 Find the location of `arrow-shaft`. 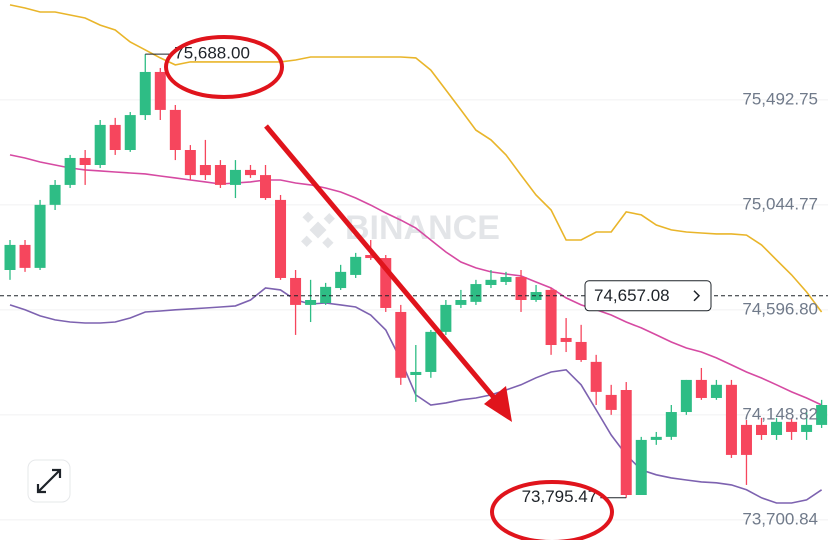

arrow-shaft is located at coordinates (381, 263).